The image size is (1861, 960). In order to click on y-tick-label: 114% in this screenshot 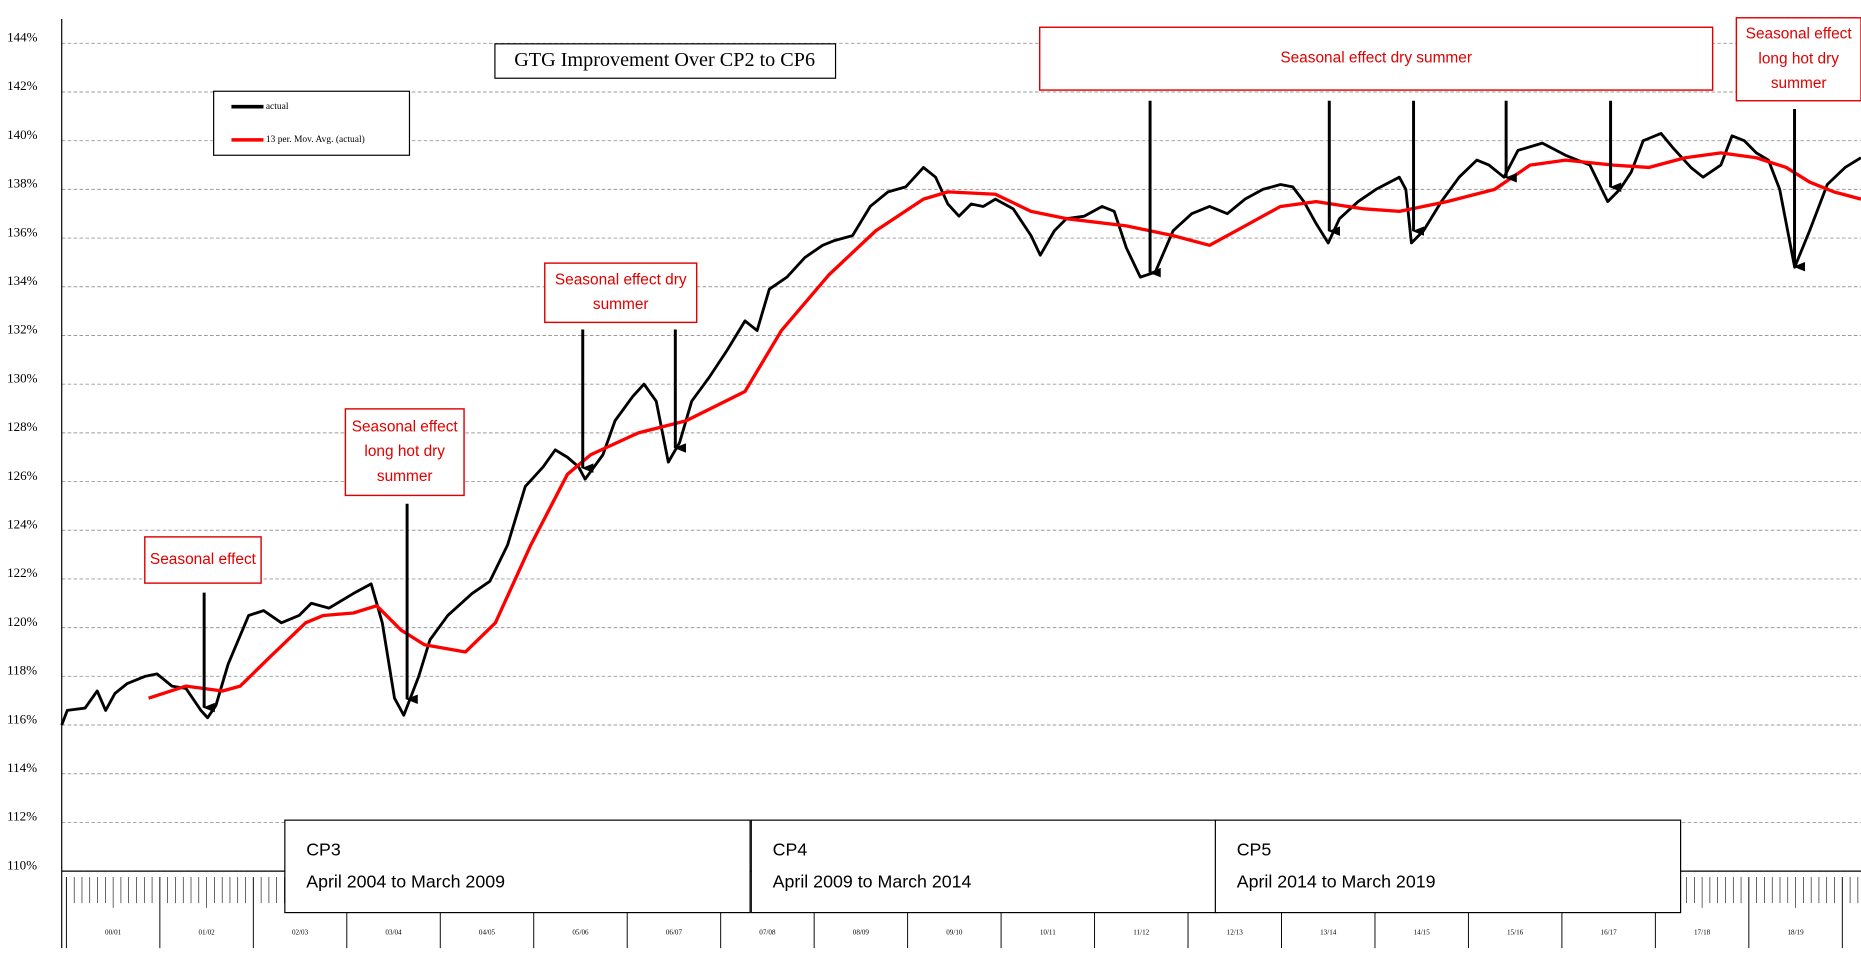, I will do `click(22, 767)`.